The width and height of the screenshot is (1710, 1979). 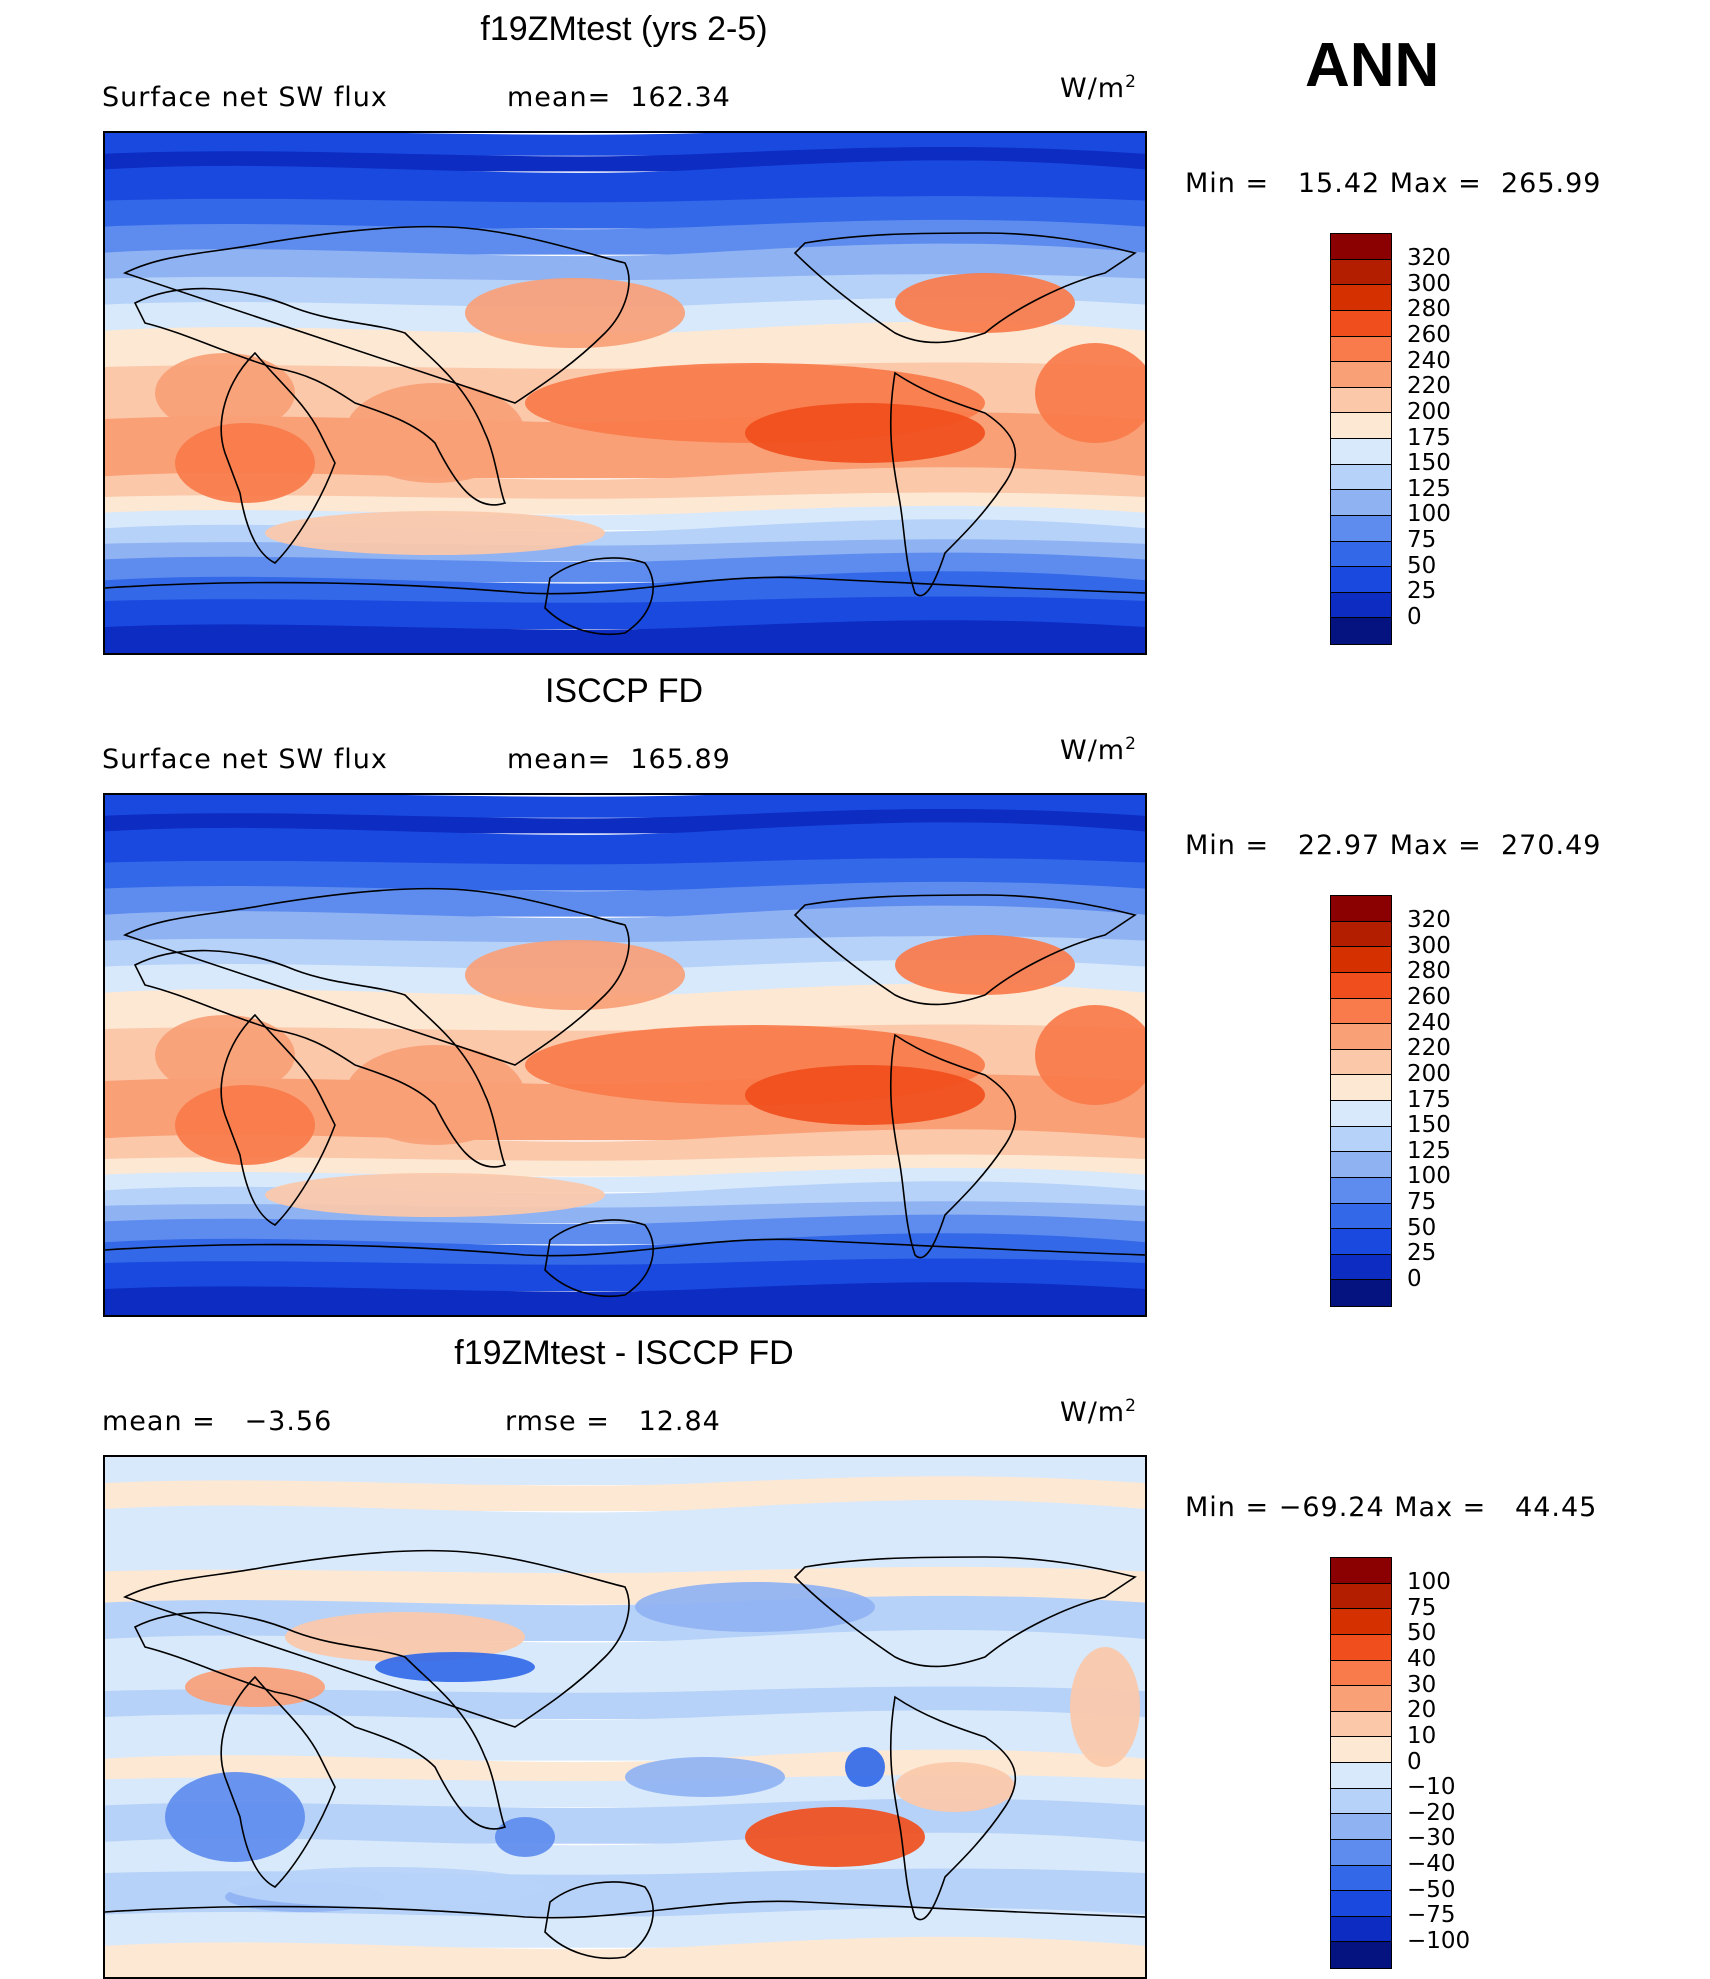 What do you see at coordinates (1431, 1838) in the screenshot?
I see `colorbar-tick-label: −30` at bounding box center [1431, 1838].